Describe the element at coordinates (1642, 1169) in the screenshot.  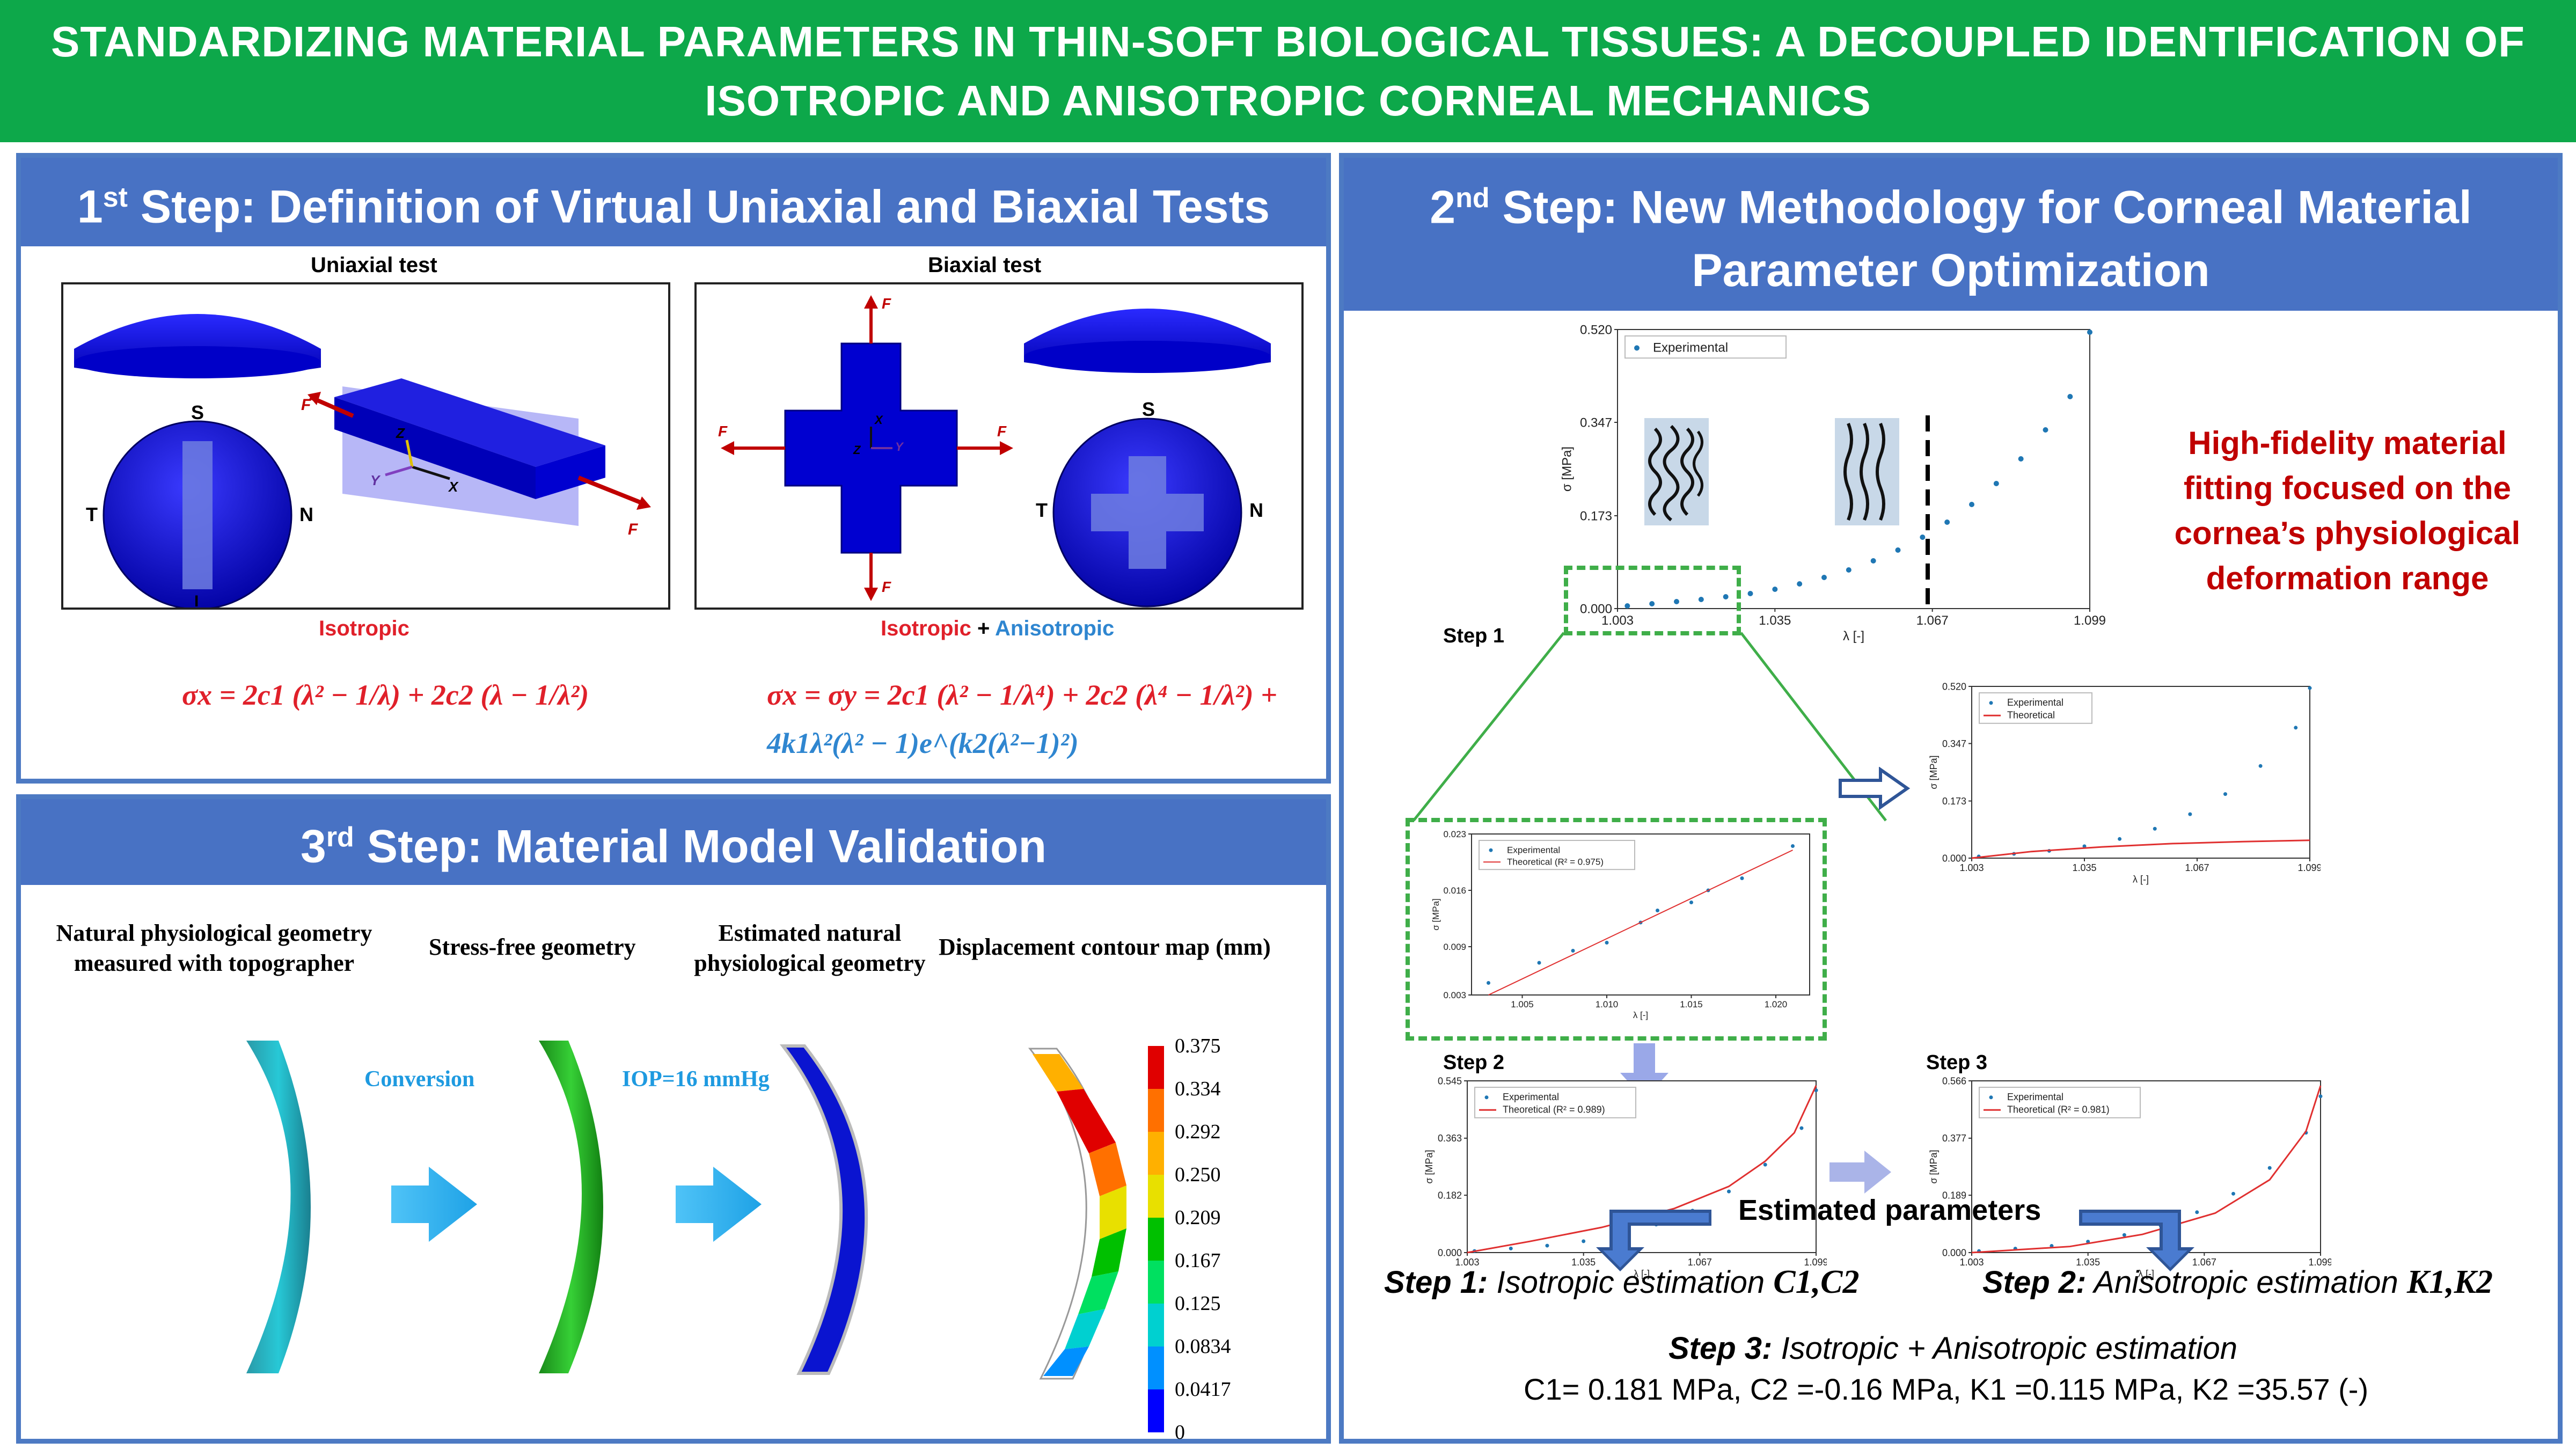
I see `theoretical-curve` at that location.